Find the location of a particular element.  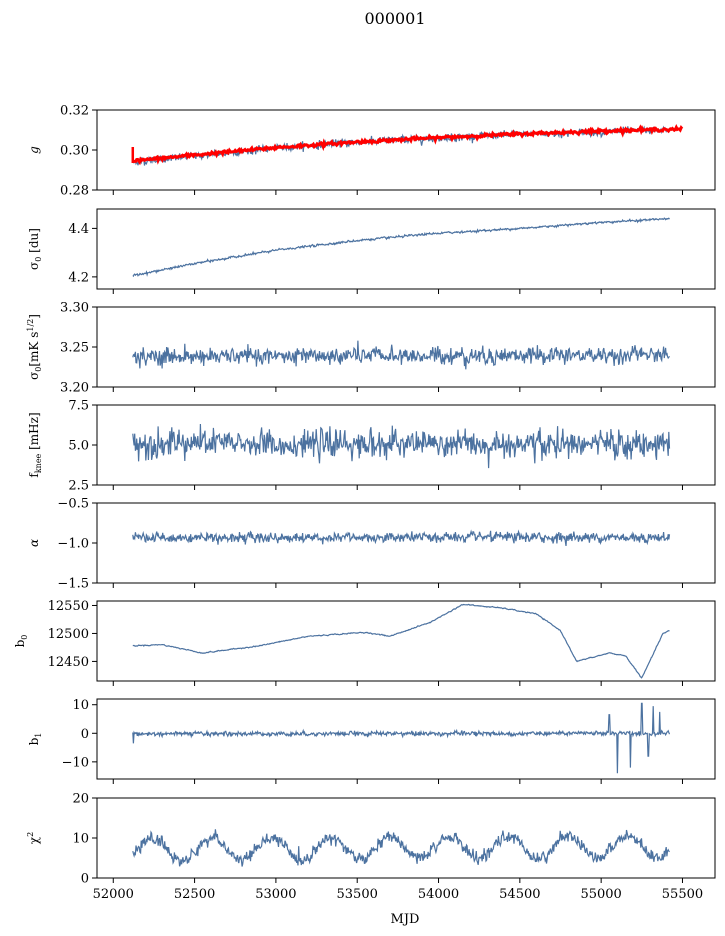

panel-sigma0_mK: 3.20 3.25 3.30 σ0[mK s1/2] is located at coordinates (371, 348).